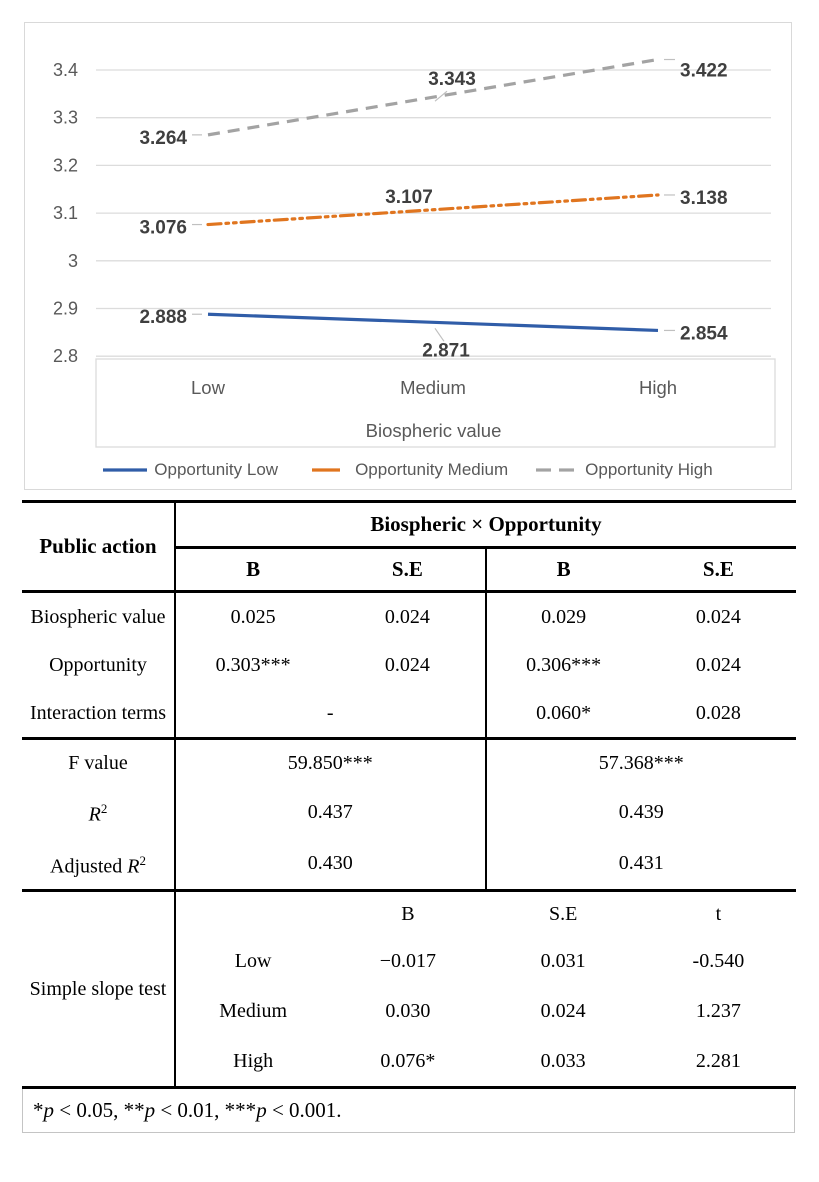  Describe the element at coordinates (718, 713) in the screenshot. I see `cell: 0.028` at that location.